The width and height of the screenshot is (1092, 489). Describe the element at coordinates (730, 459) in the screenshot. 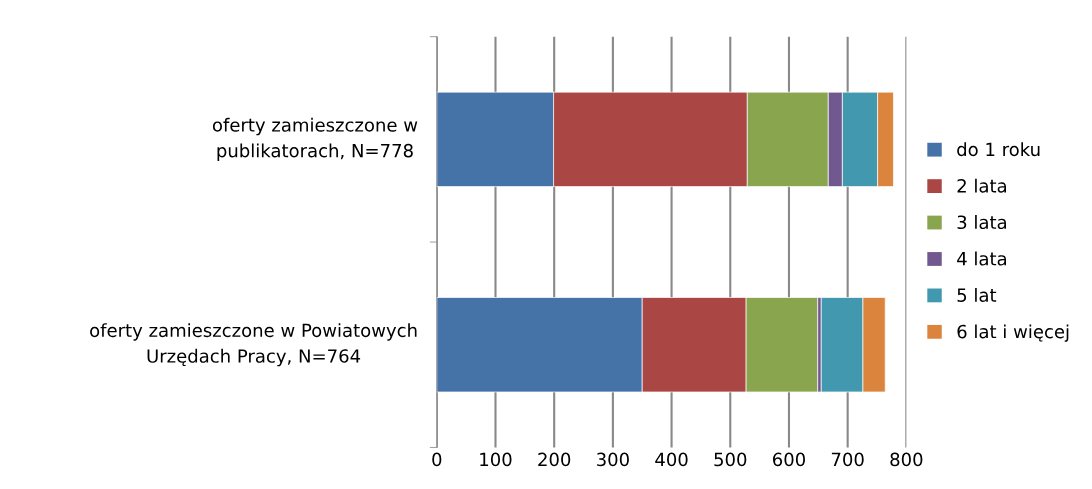

I see `x-tick-label: 500` at that location.